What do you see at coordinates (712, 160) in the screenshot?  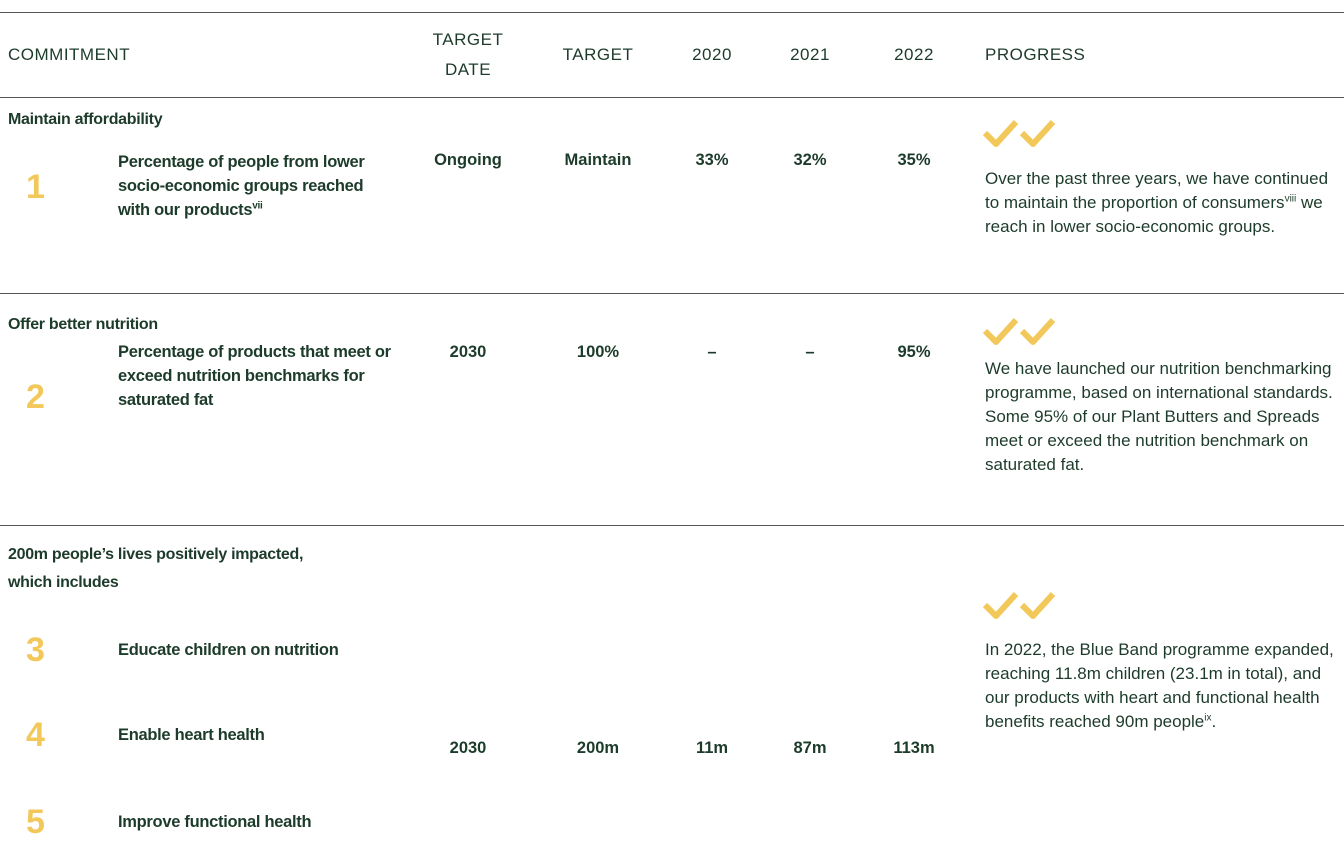 I see `value-cell: 33%` at bounding box center [712, 160].